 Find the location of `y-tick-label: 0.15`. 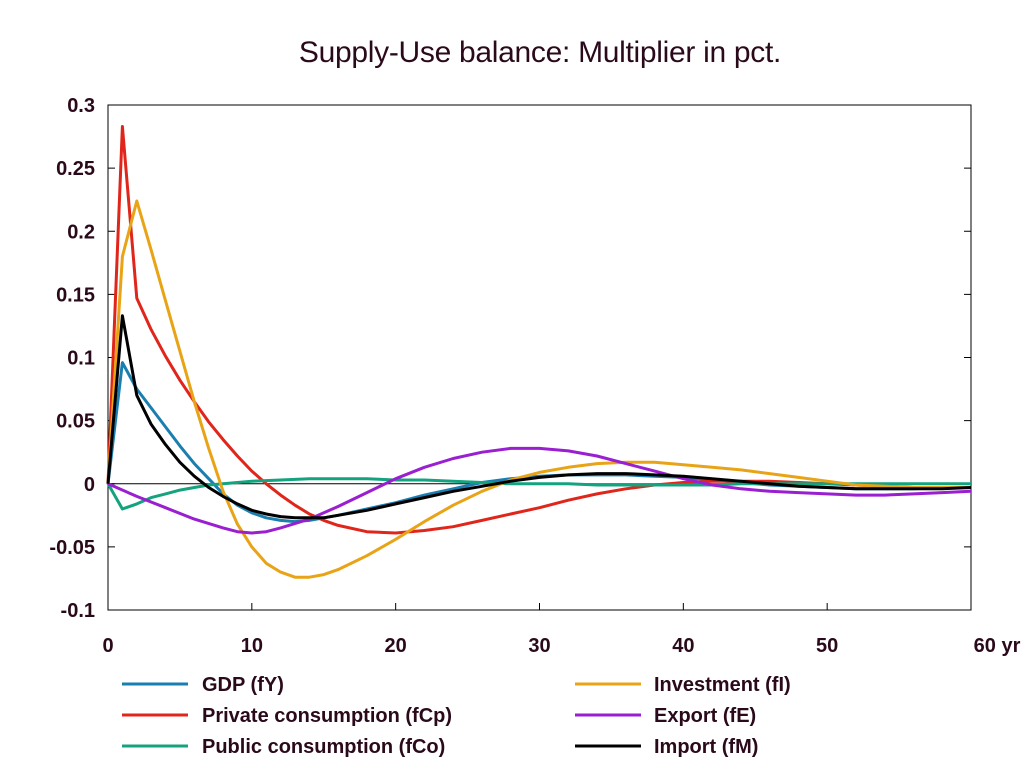

y-tick-label: 0.15 is located at coordinates (75, 295).